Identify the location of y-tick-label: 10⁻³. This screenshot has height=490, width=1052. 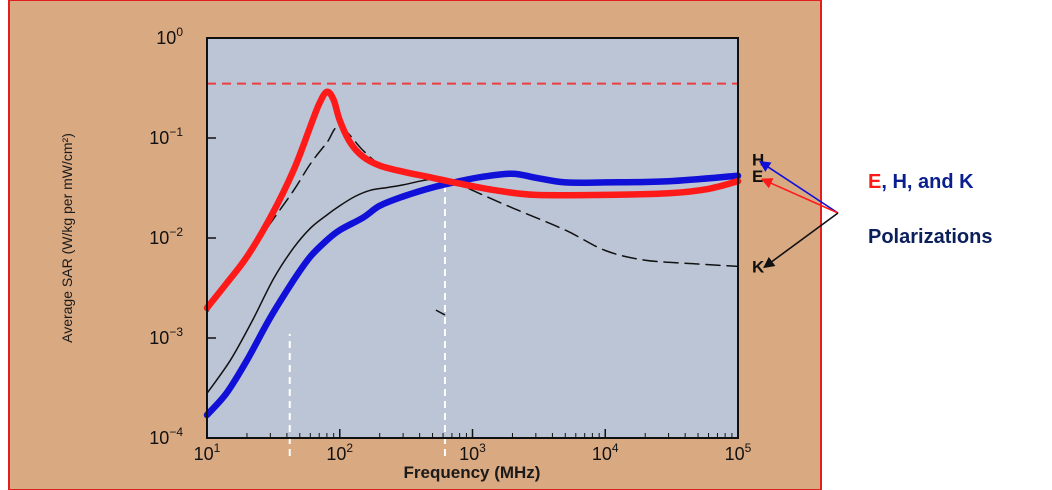
(166, 336).